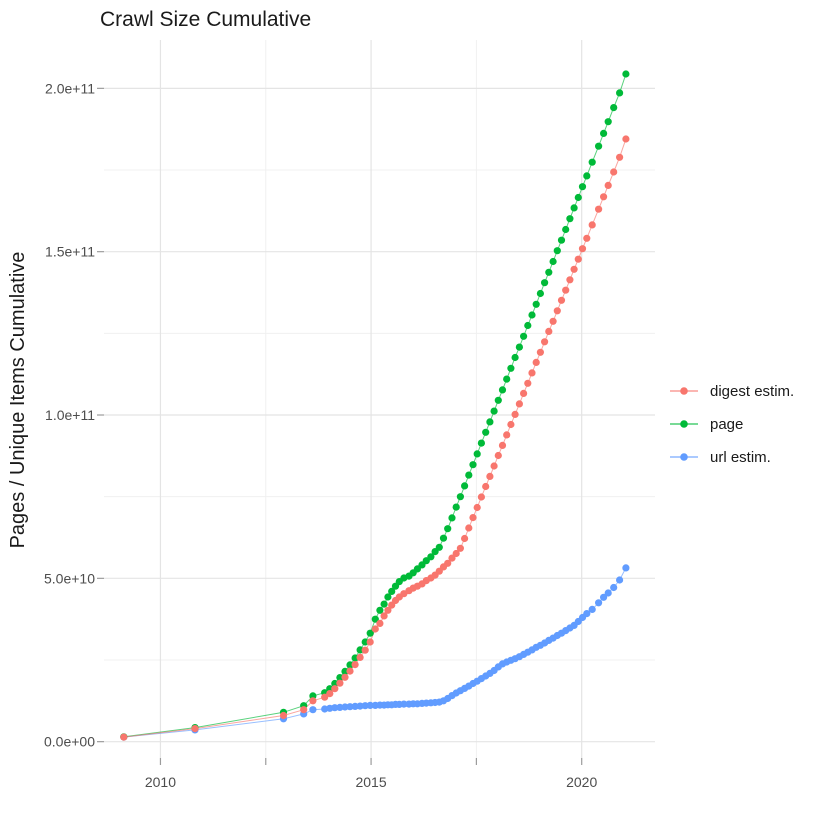  What do you see at coordinates (70, 88) in the screenshot?
I see `y-tick-label: 2.0e+11` at bounding box center [70, 88].